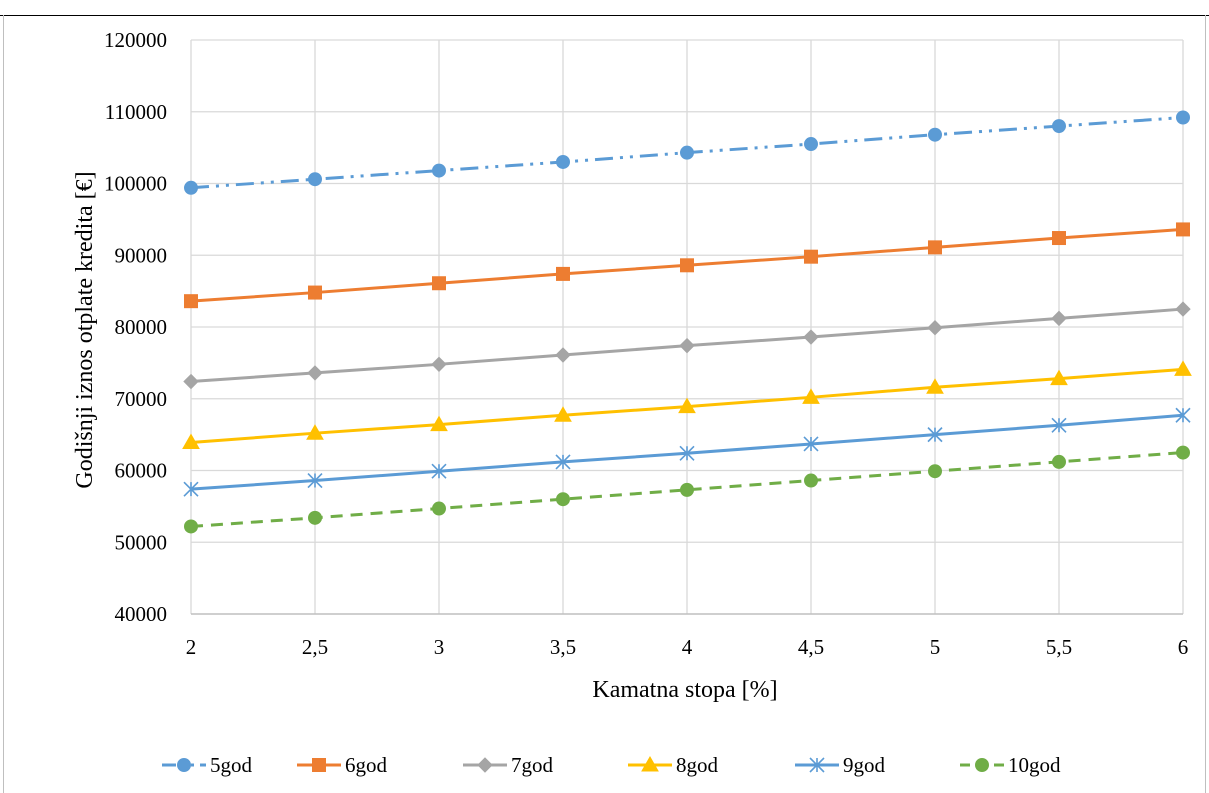 This screenshot has height=793, width=1209. I want to click on legend-item-5god: 5god, so click(207, 765).